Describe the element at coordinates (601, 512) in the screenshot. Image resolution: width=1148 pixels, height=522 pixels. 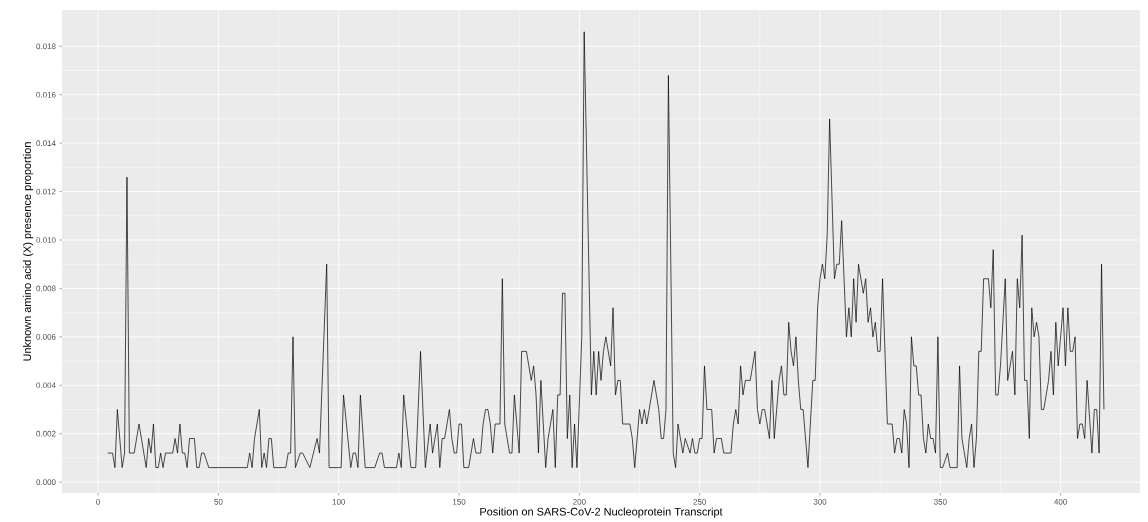
I see `x-axis-title: Position on SARS-CoV-2 Nucleoprotein Transcript` at that location.